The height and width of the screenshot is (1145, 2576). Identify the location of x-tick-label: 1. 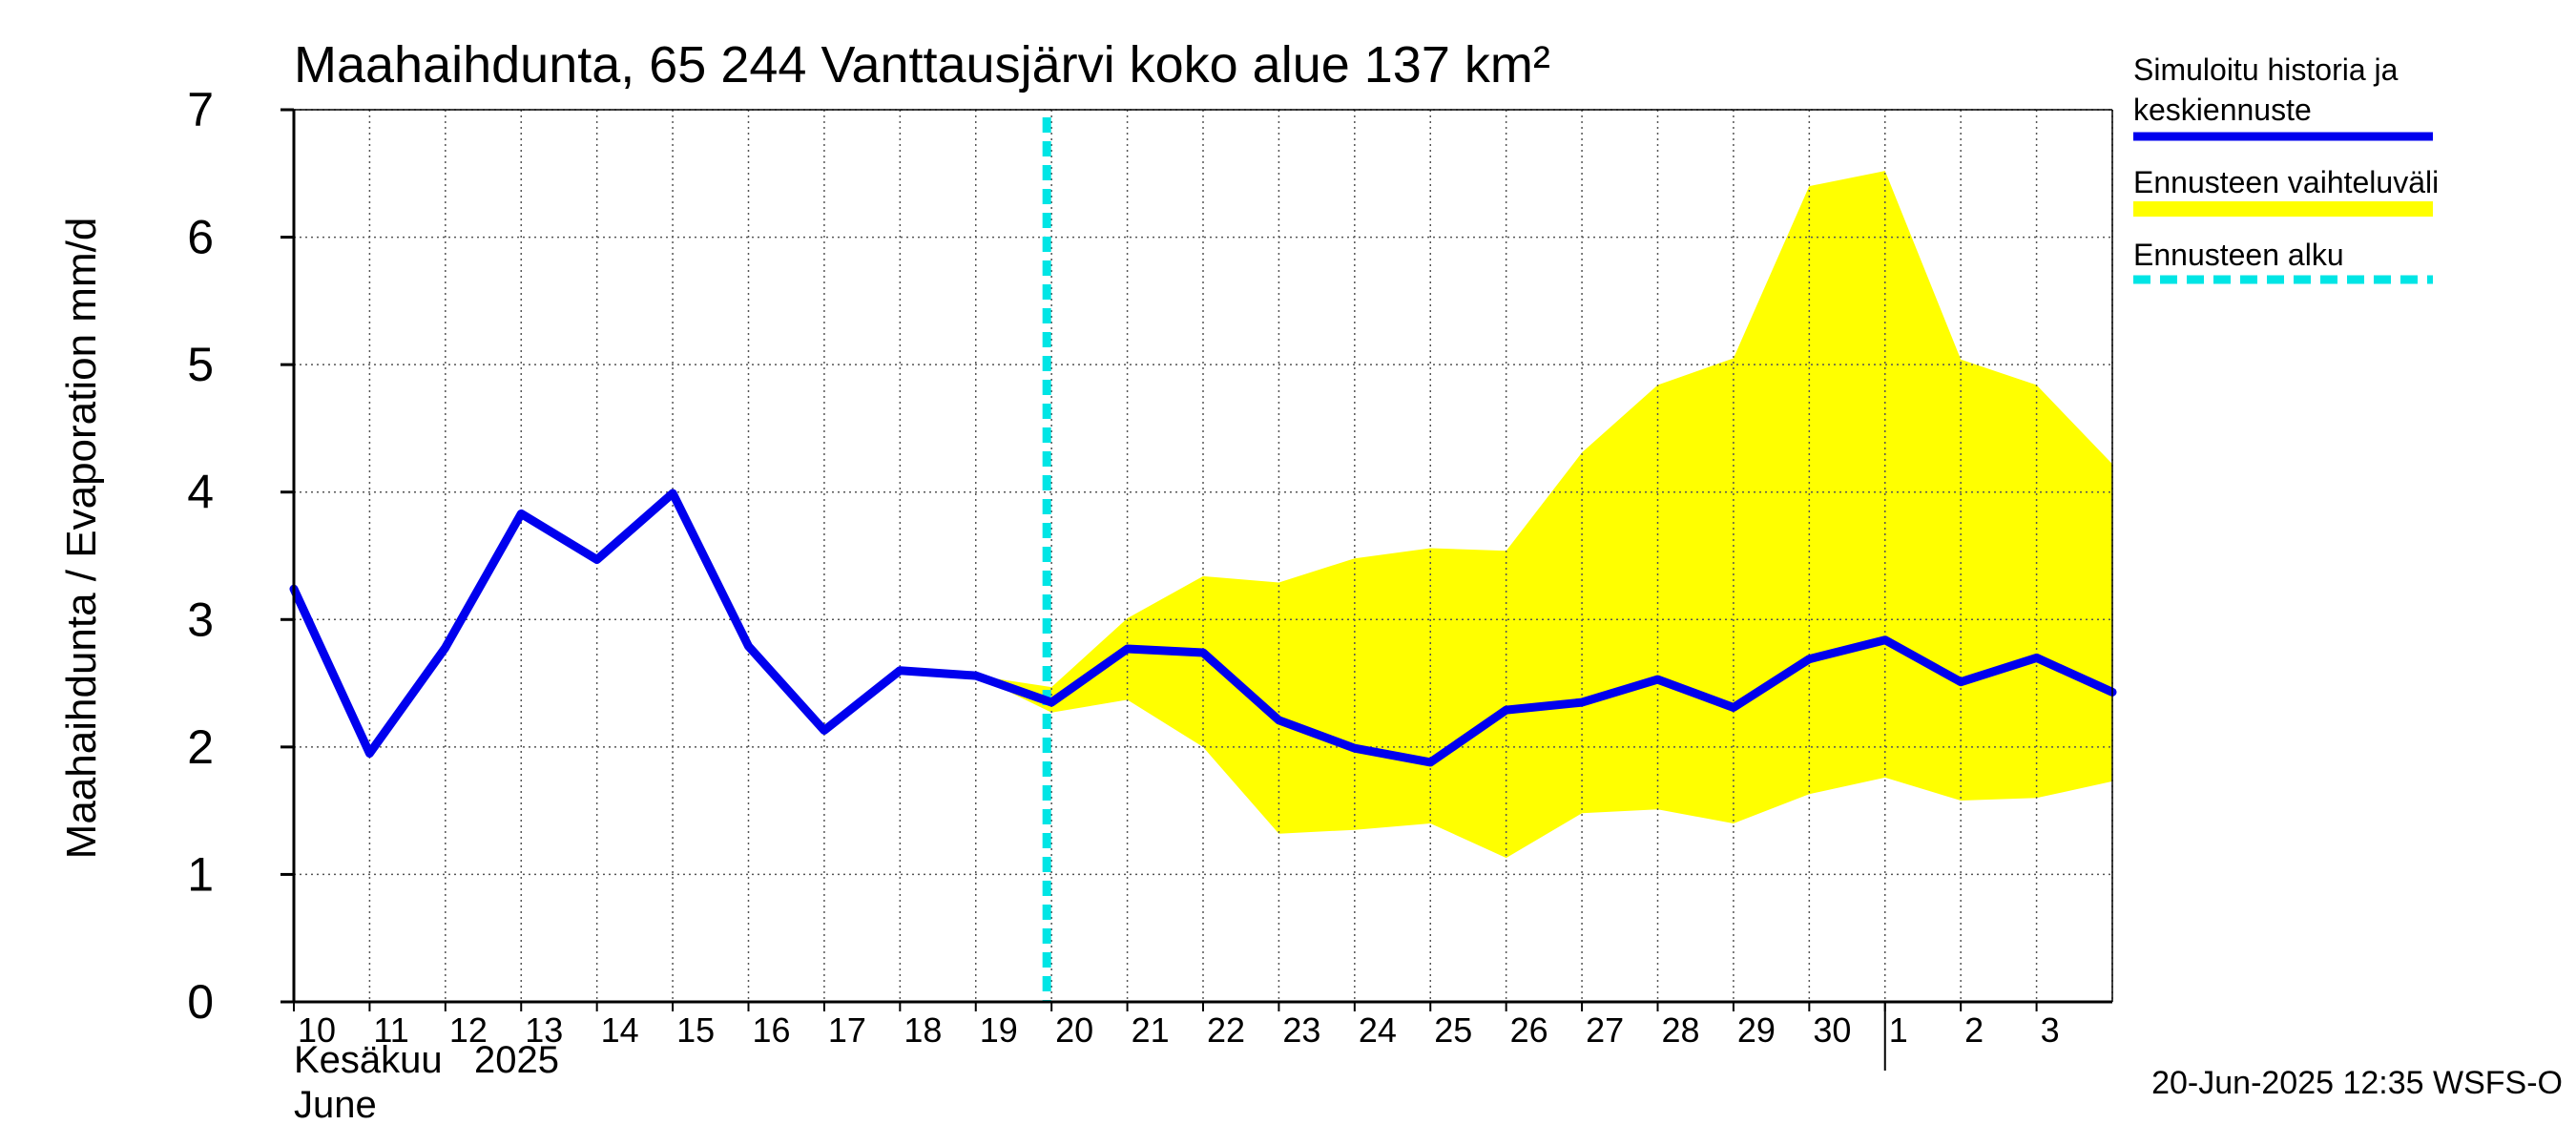
(1898, 1030).